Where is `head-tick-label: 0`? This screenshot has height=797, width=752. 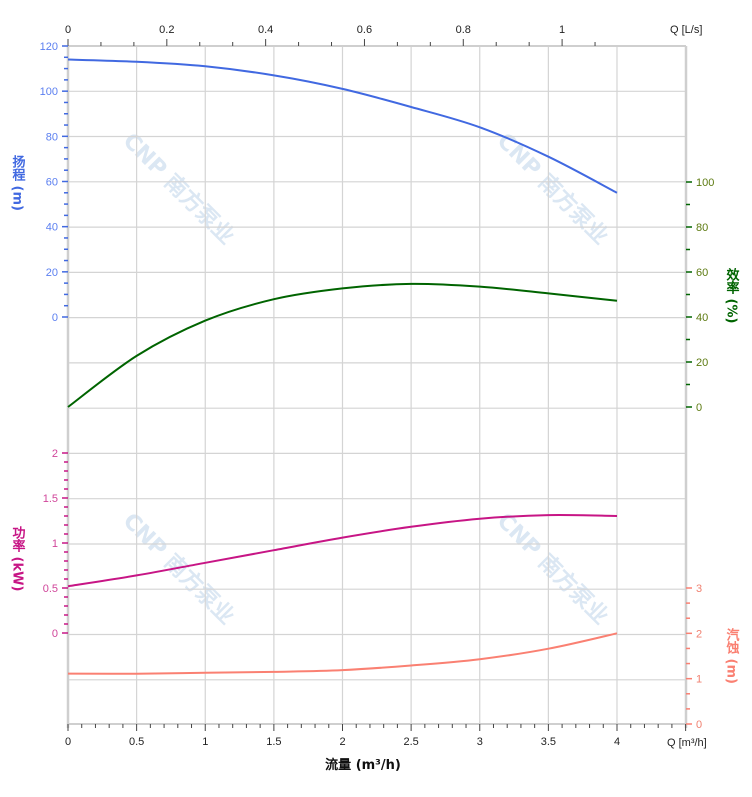 head-tick-label: 0 is located at coordinates (55, 318).